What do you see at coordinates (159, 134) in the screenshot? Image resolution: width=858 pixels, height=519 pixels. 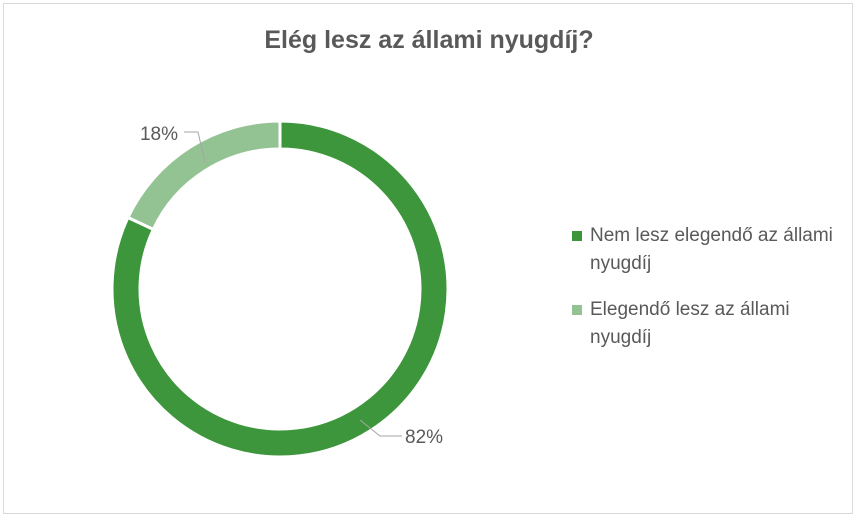 I see `data-label-1: 18%` at bounding box center [159, 134].